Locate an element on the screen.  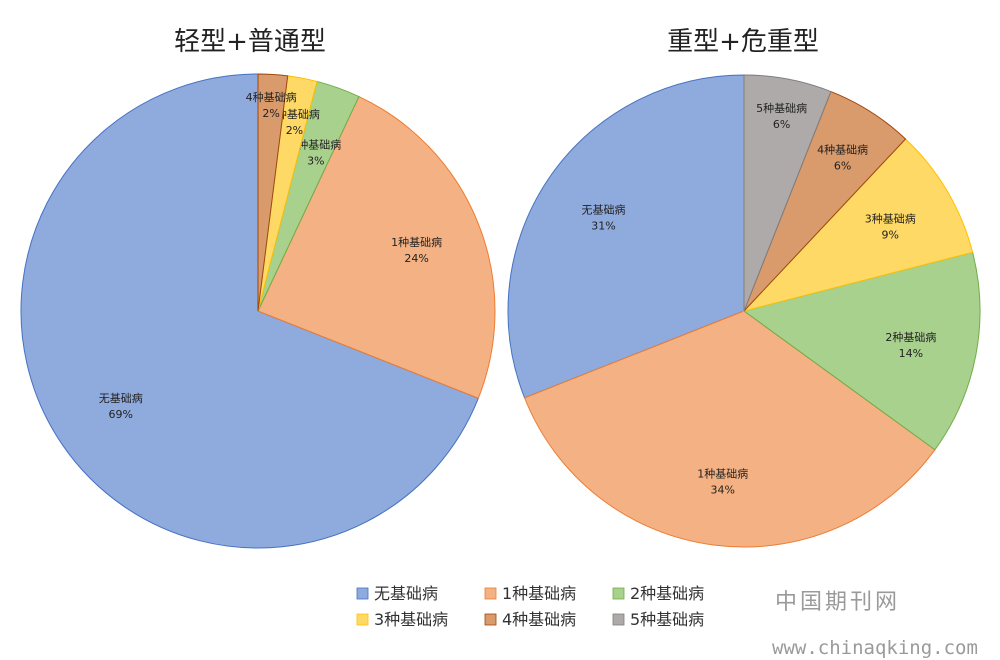
legend-label-none: 无基础病 is located at coordinates (406, 593).